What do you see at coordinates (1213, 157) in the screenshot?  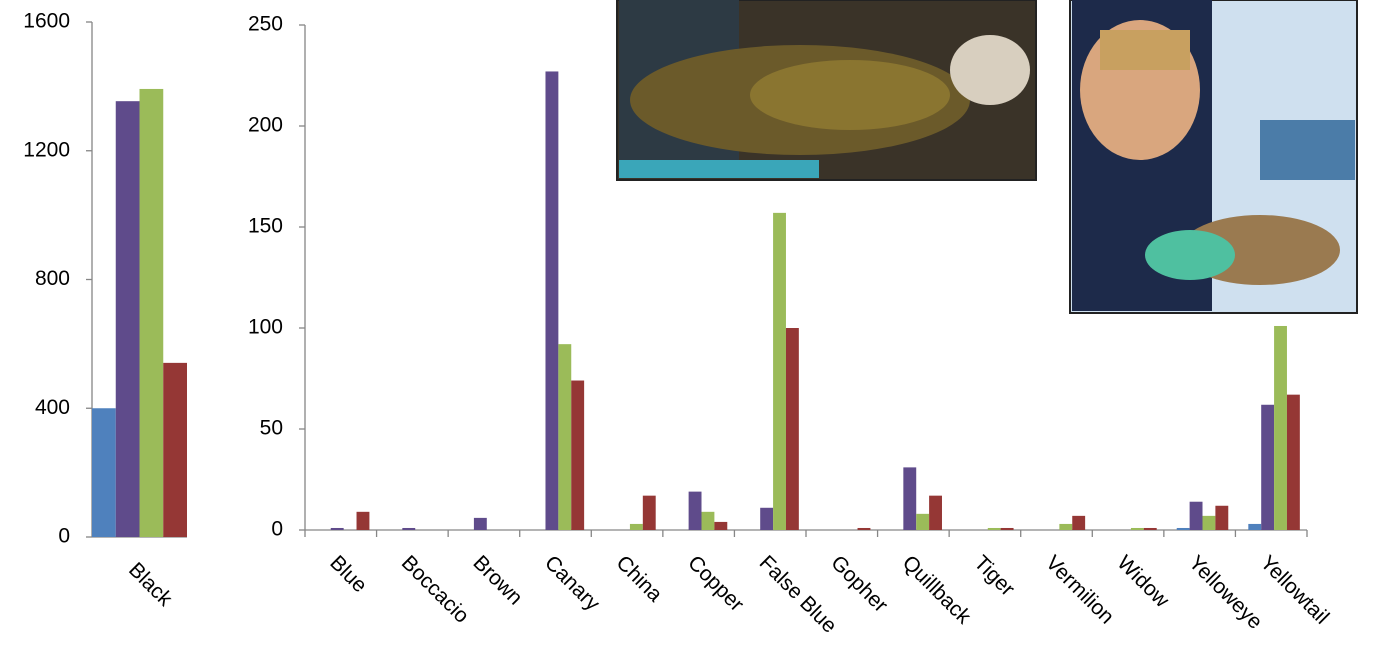 I see `photo-person` at bounding box center [1213, 157].